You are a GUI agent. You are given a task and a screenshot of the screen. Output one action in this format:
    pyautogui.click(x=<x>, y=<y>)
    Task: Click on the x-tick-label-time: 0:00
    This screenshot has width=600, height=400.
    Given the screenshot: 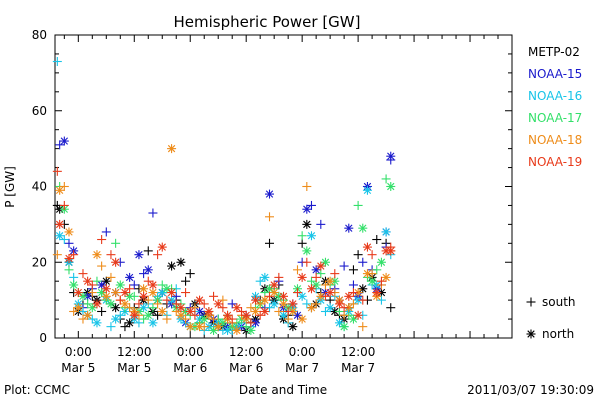 What is the action you would take?
    pyautogui.click(x=78, y=352)
    